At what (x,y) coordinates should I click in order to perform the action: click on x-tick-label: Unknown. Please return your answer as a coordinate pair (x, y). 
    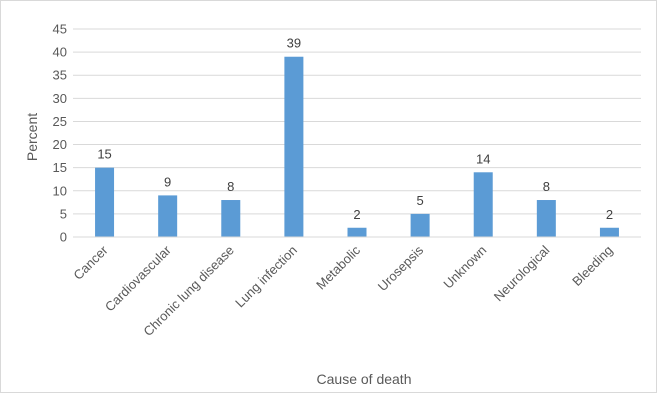
    Looking at the image, I should click on (464, 267).